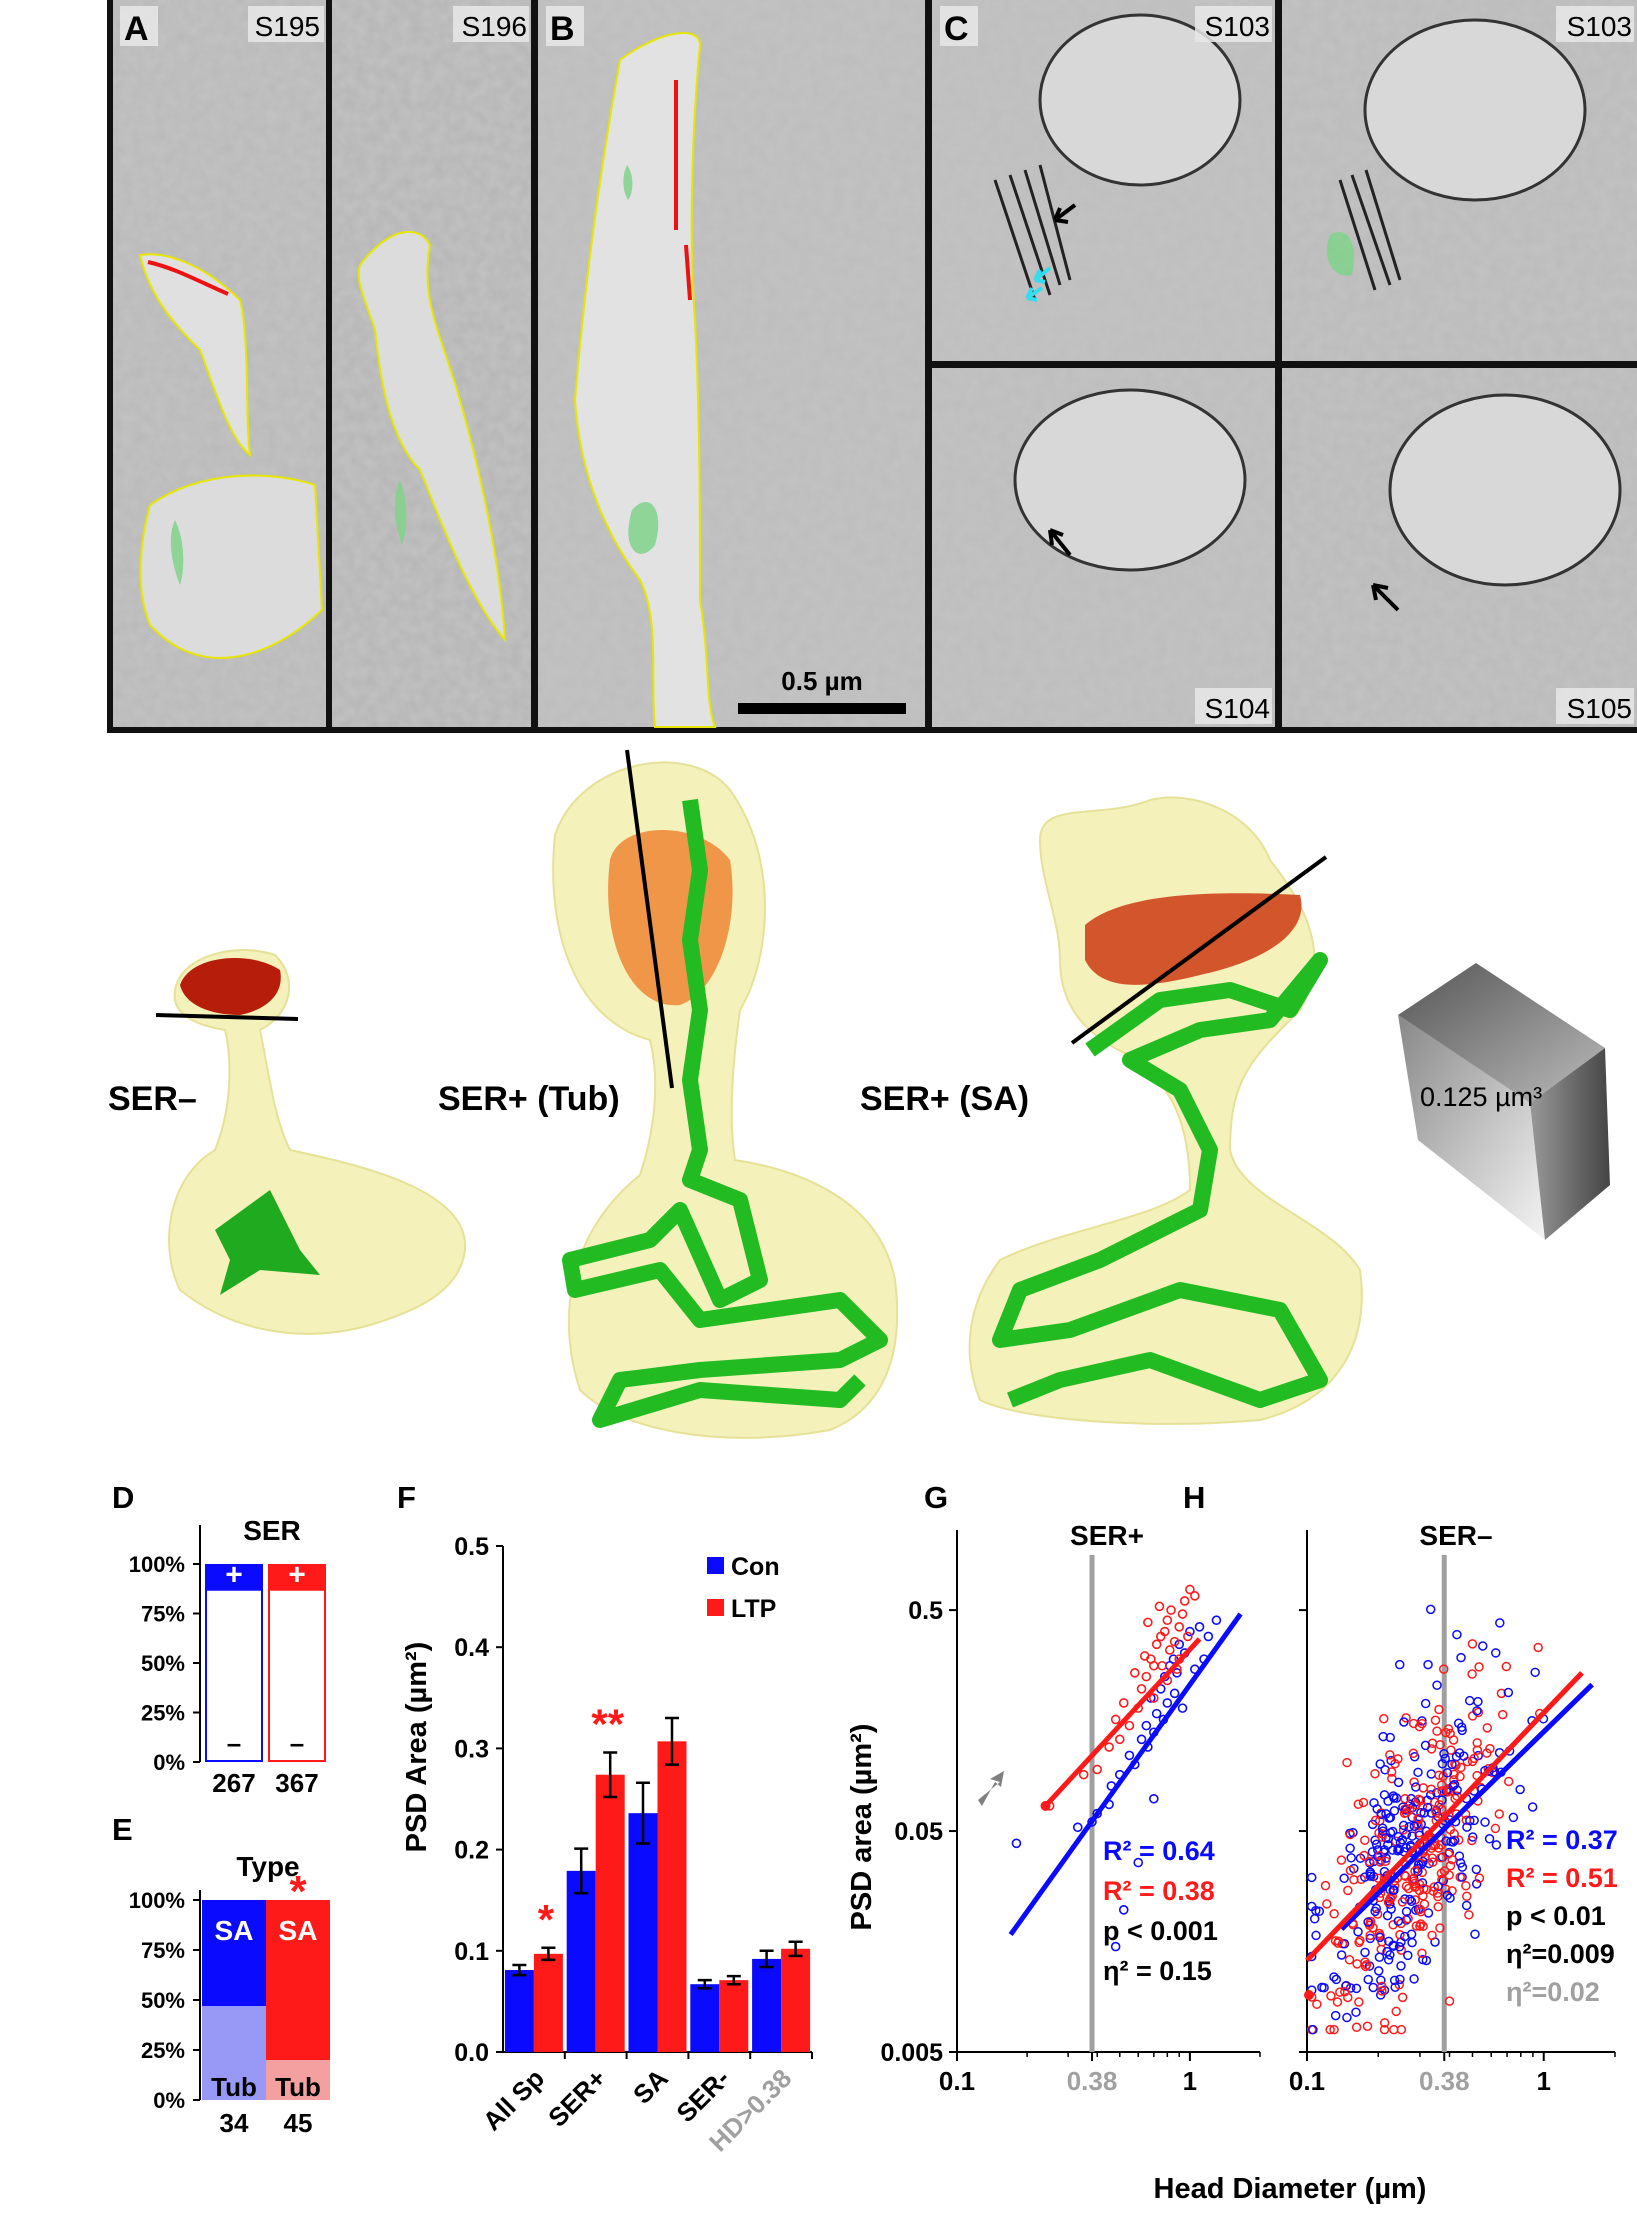  Describe the element at coordinates (705, 2018) in the screenshot. I see `bar-con` at that location.